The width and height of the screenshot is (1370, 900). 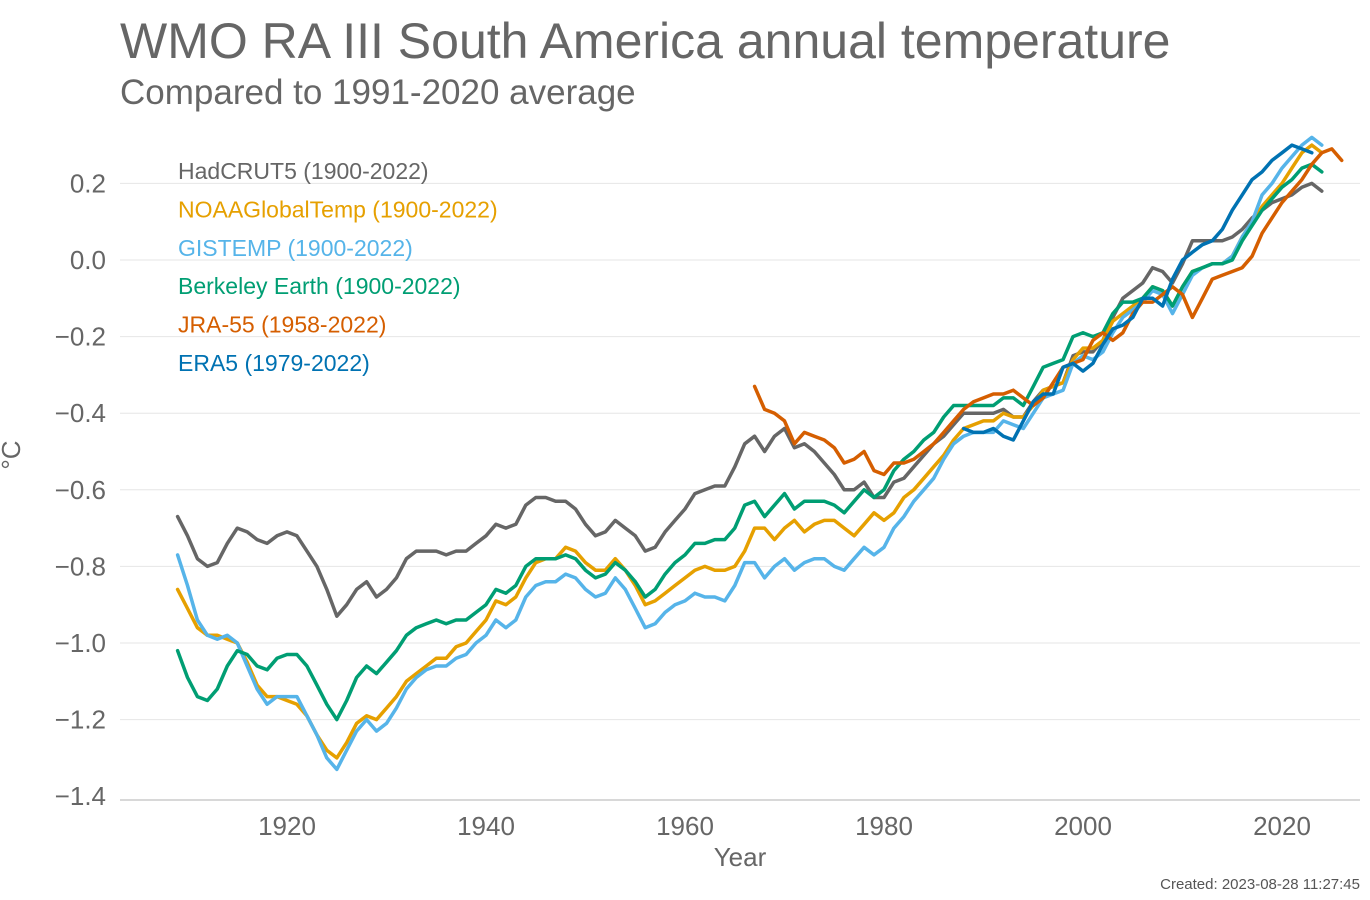 What do you see at coordinates (274, 363) in the screenshot?
I see `legend-entry: ERA5 (1979-2022)` at bounding box center [274, 363].